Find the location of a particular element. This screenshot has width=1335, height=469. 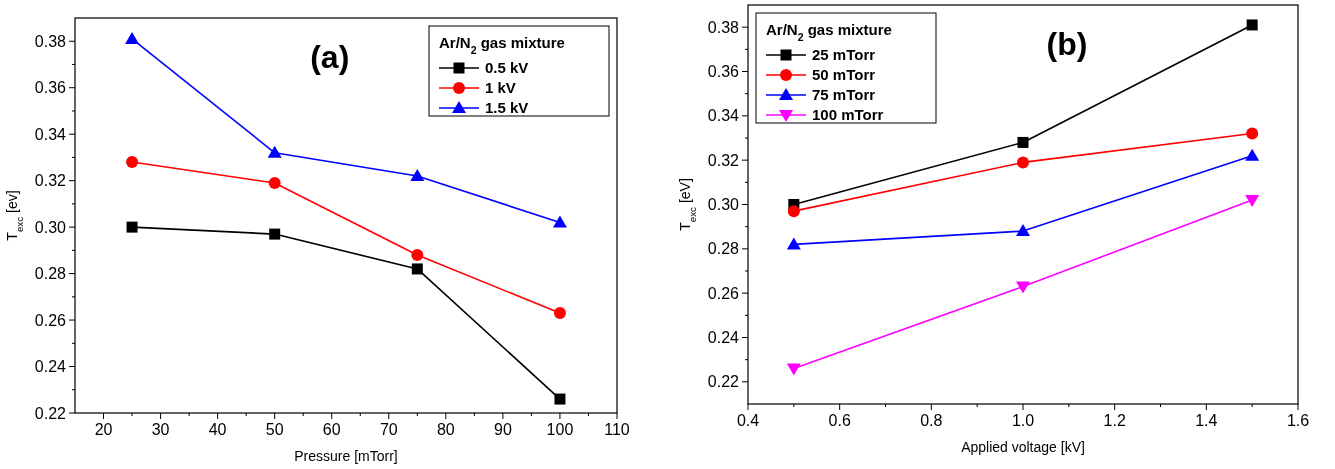

x-tick-label: 0.6 is located at coordinates (839, 420).